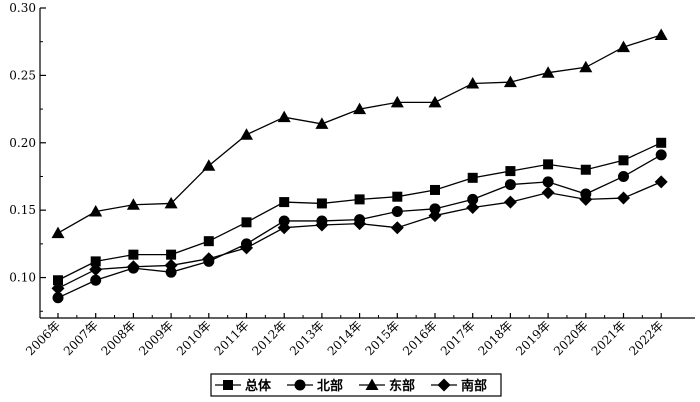 This screenshot has height=402, width=700. What do you see at coordinates (22, 75) in the screenshot?
I see `y-tick-label: 0.25` at bounding box center [22, 75].